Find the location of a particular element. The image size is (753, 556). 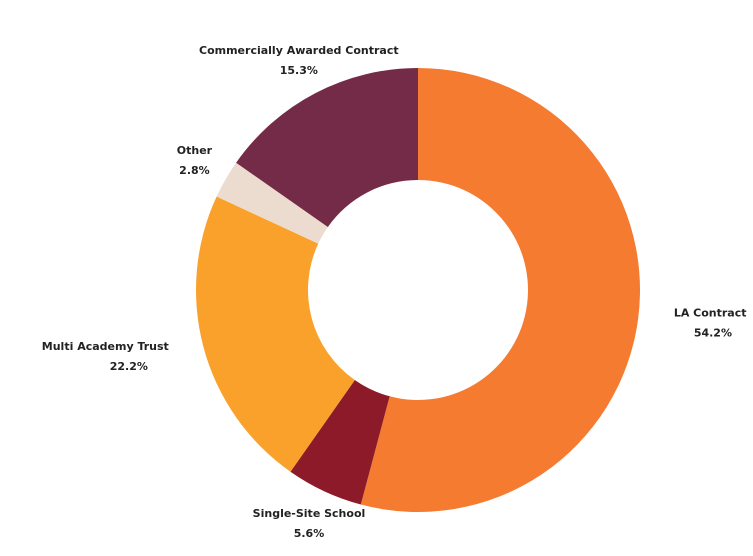

slice-label: LA Contract is located at coordinates (710, 313).